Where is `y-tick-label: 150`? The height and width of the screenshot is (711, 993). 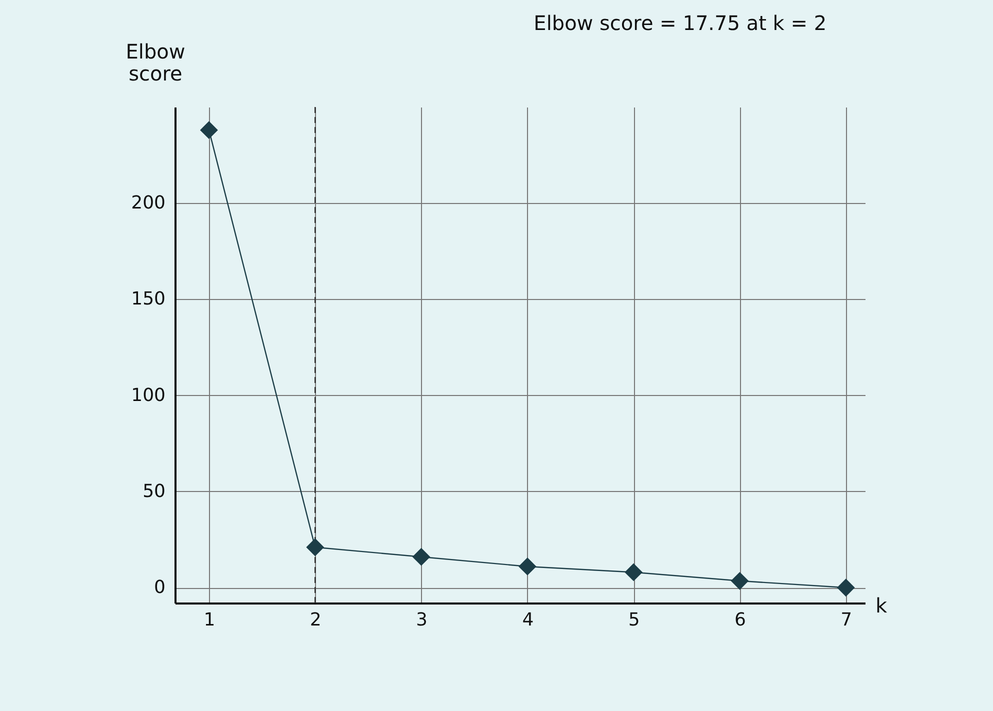 y-tick-label: 150 is located at coordinates (148, 299).